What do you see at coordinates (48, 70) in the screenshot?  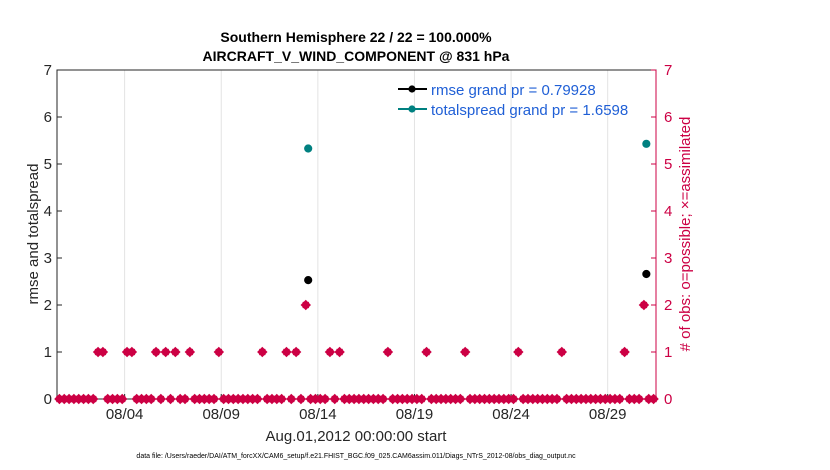 I see `y-left-tick-label: 7` at bounding box center [48, 70].